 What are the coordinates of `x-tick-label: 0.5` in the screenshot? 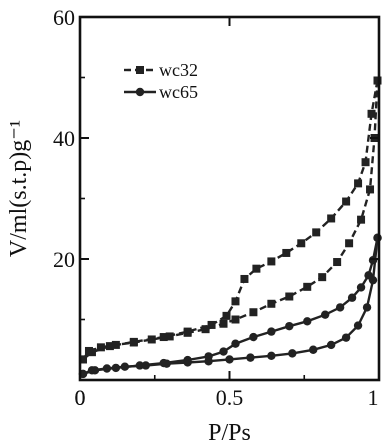 It's located at (230, 397).